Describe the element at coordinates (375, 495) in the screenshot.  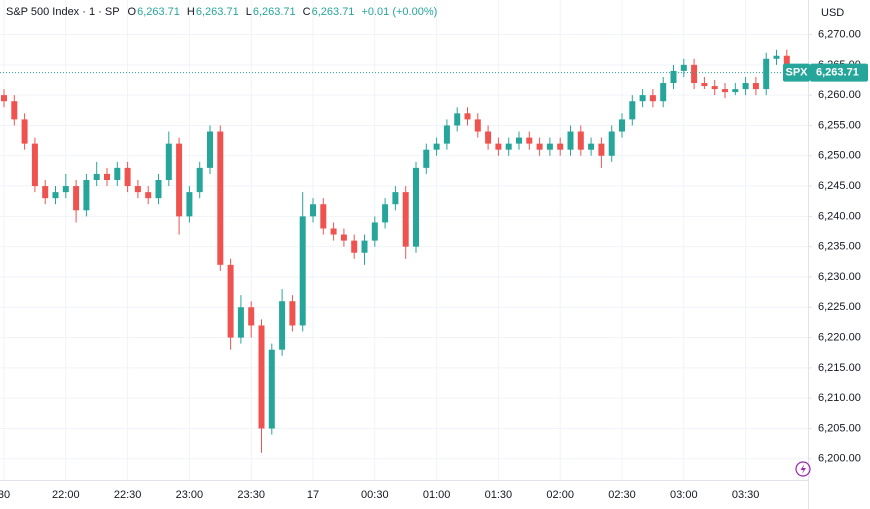
I see `x-tick-label: 00:30` at that location.